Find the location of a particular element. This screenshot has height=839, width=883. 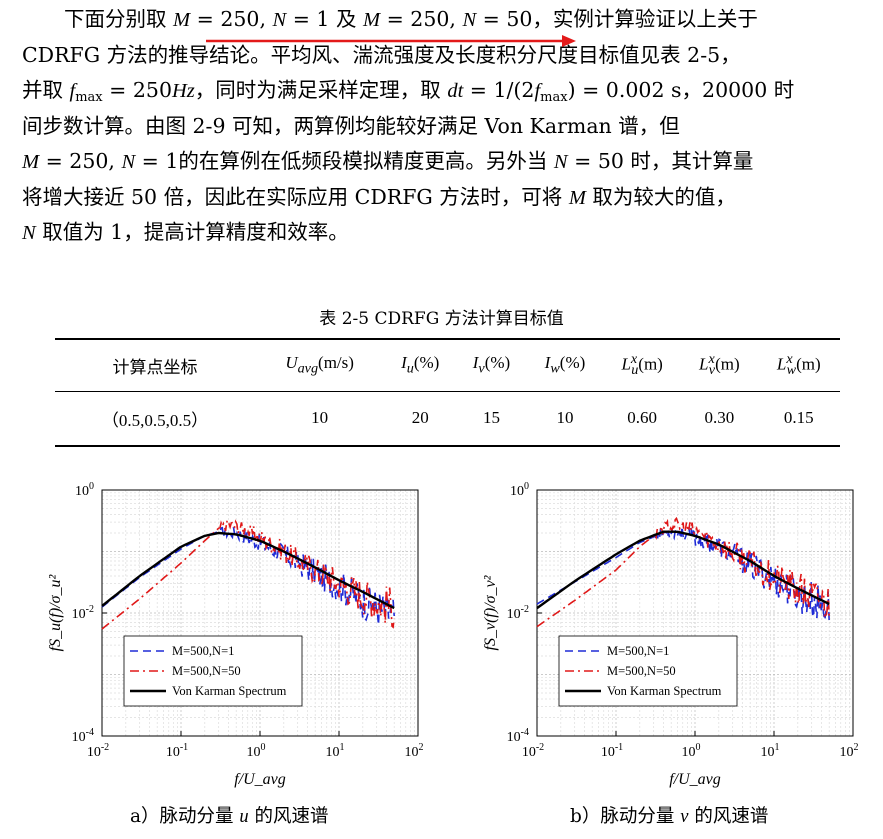

y-axis-label: fS_v(f)/σ_v² is located at coordinates (490, 612).